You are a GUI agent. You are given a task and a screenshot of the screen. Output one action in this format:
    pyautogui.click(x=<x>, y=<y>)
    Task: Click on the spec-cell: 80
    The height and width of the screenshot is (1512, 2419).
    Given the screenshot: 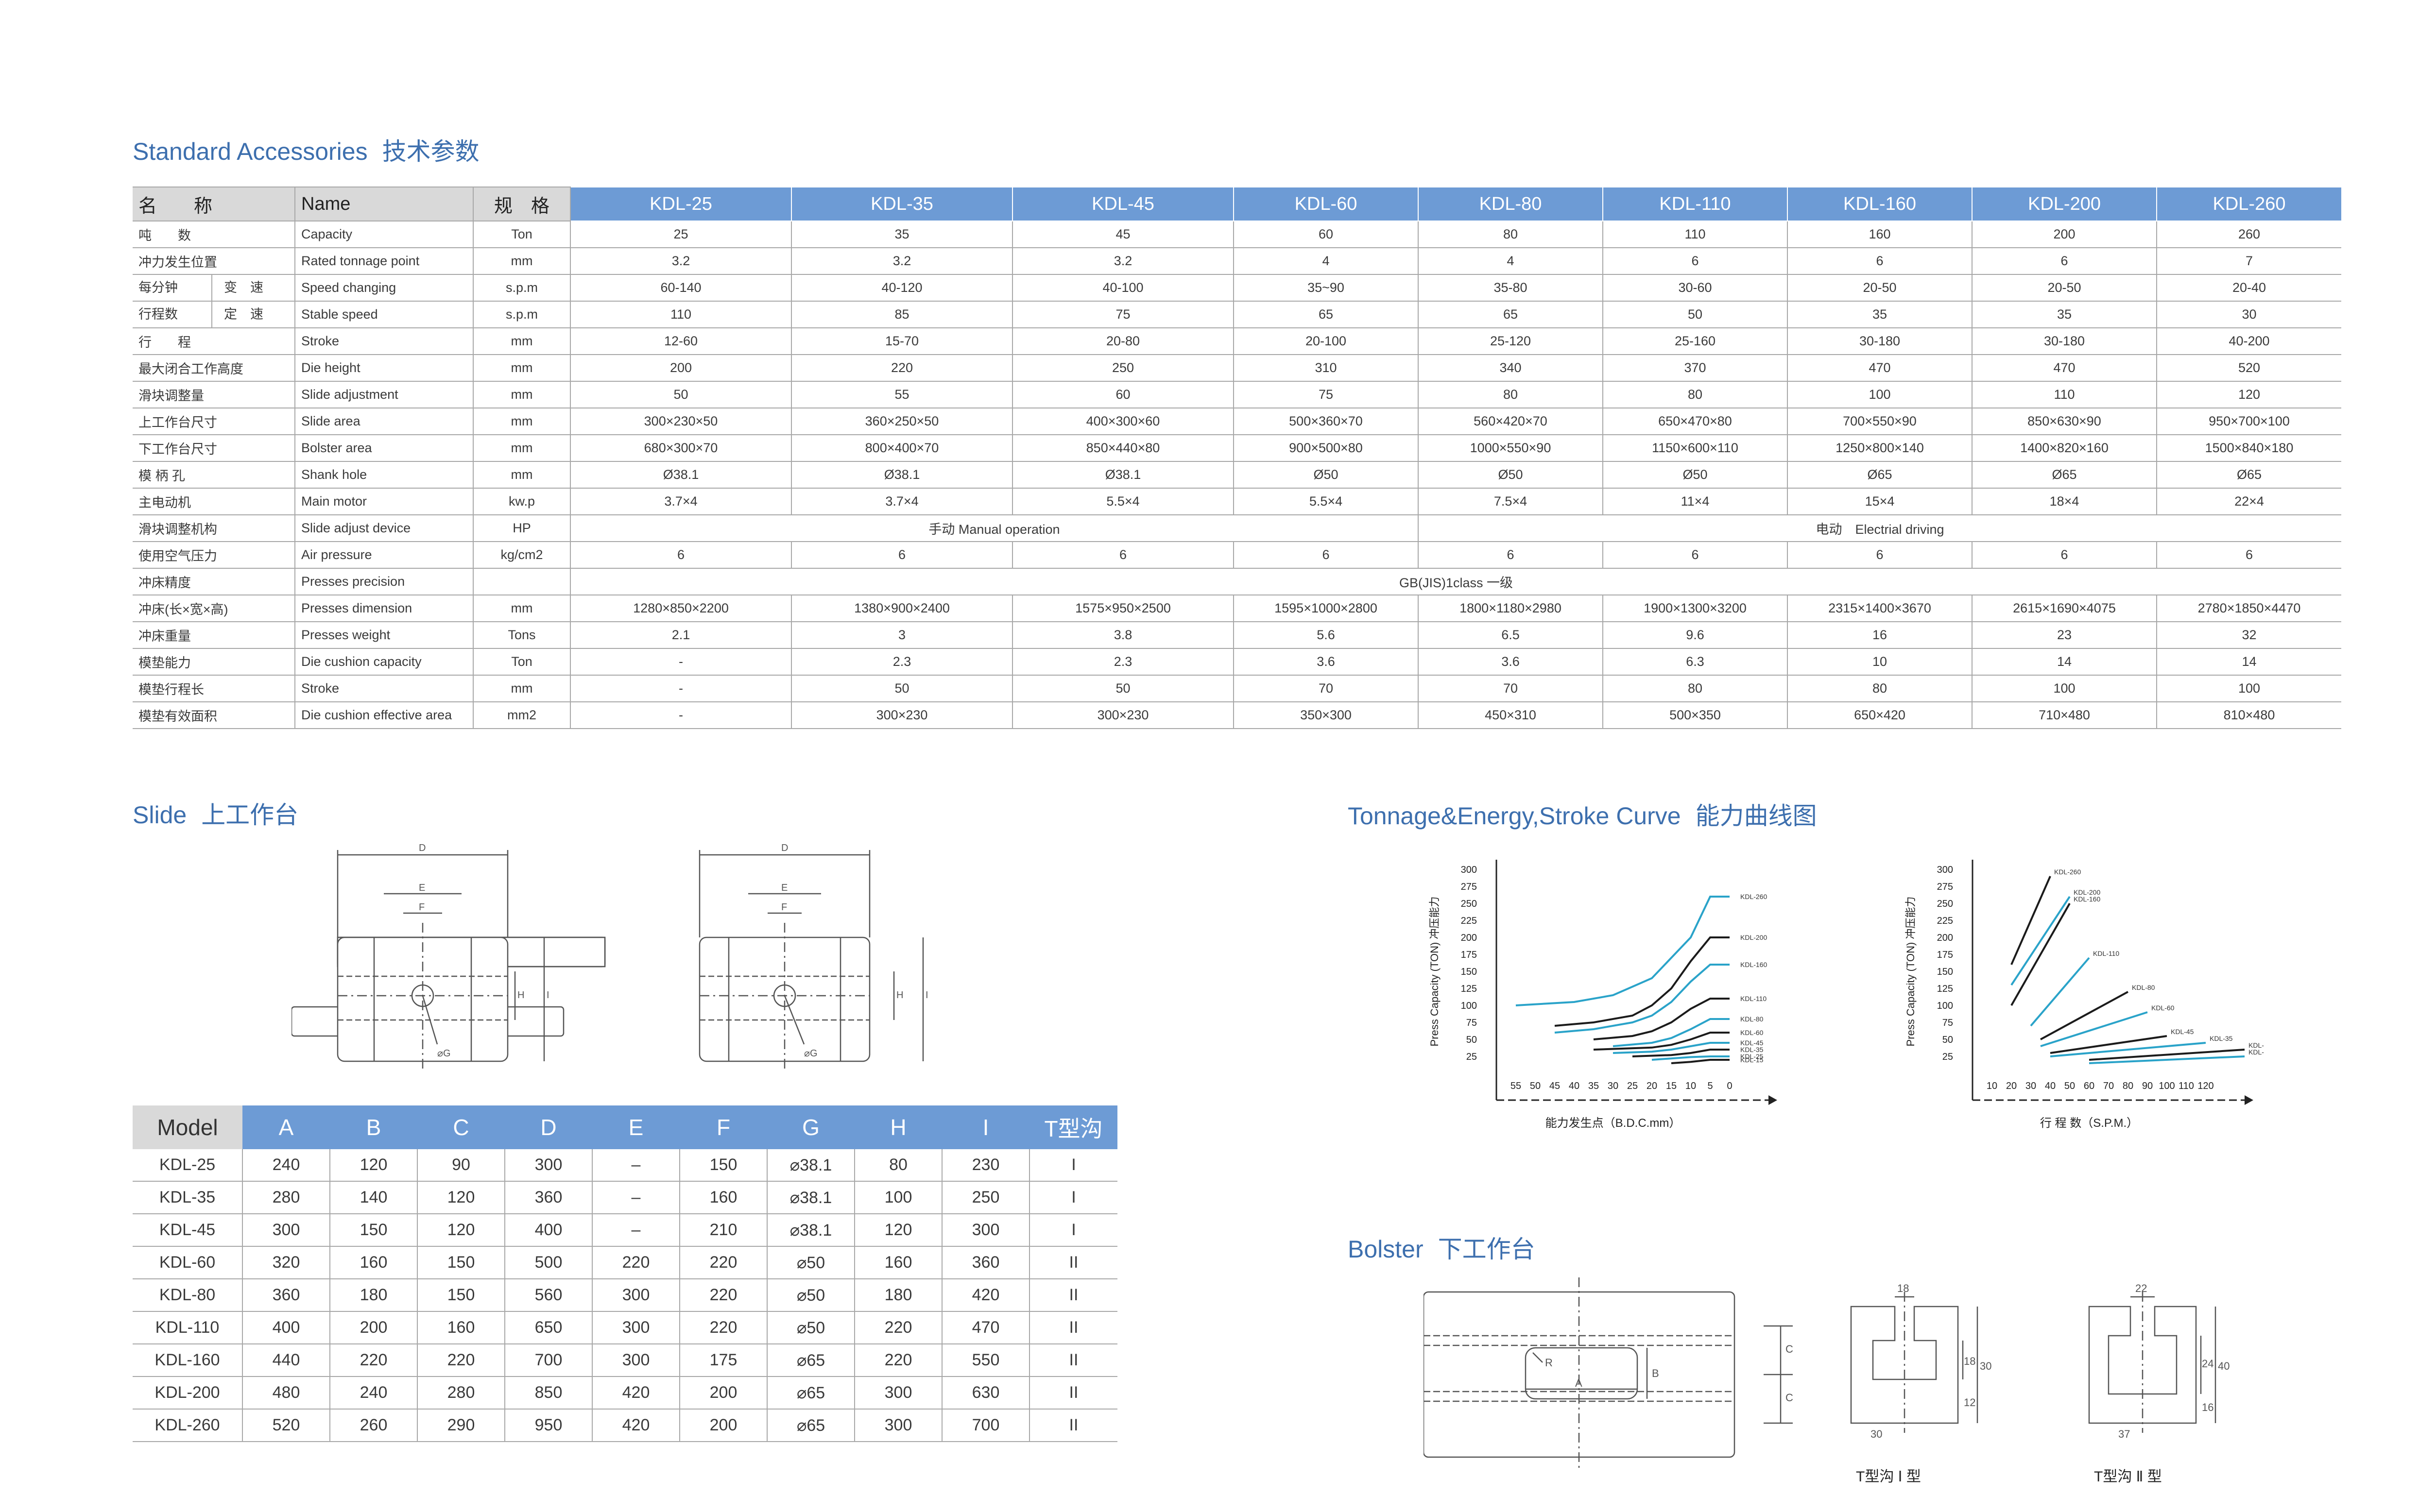 What is the action you would take?
    pyautogui.click(x=1510, y=395)
    